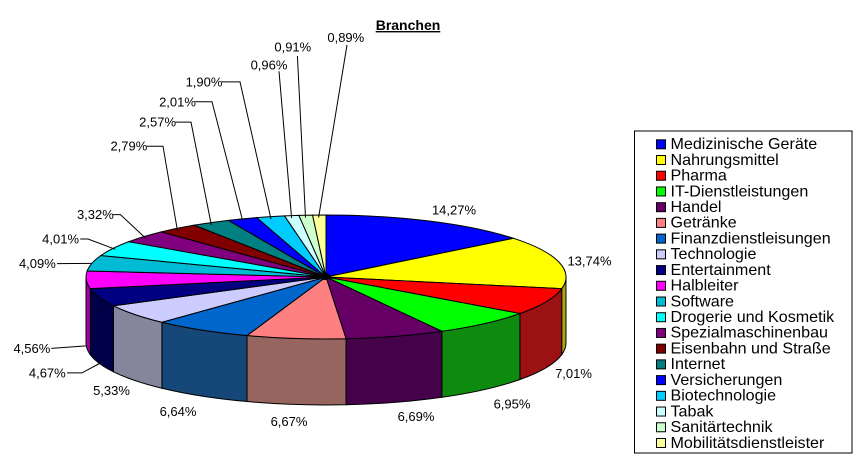 The width and height of the screenshot is (860, 465). Describe the element at coordinates (37, 263) in the screenshot. I see `svg-text: 4,09%` at that location.